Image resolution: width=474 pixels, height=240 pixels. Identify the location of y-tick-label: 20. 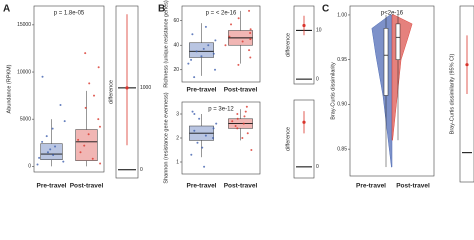
(176, 70).